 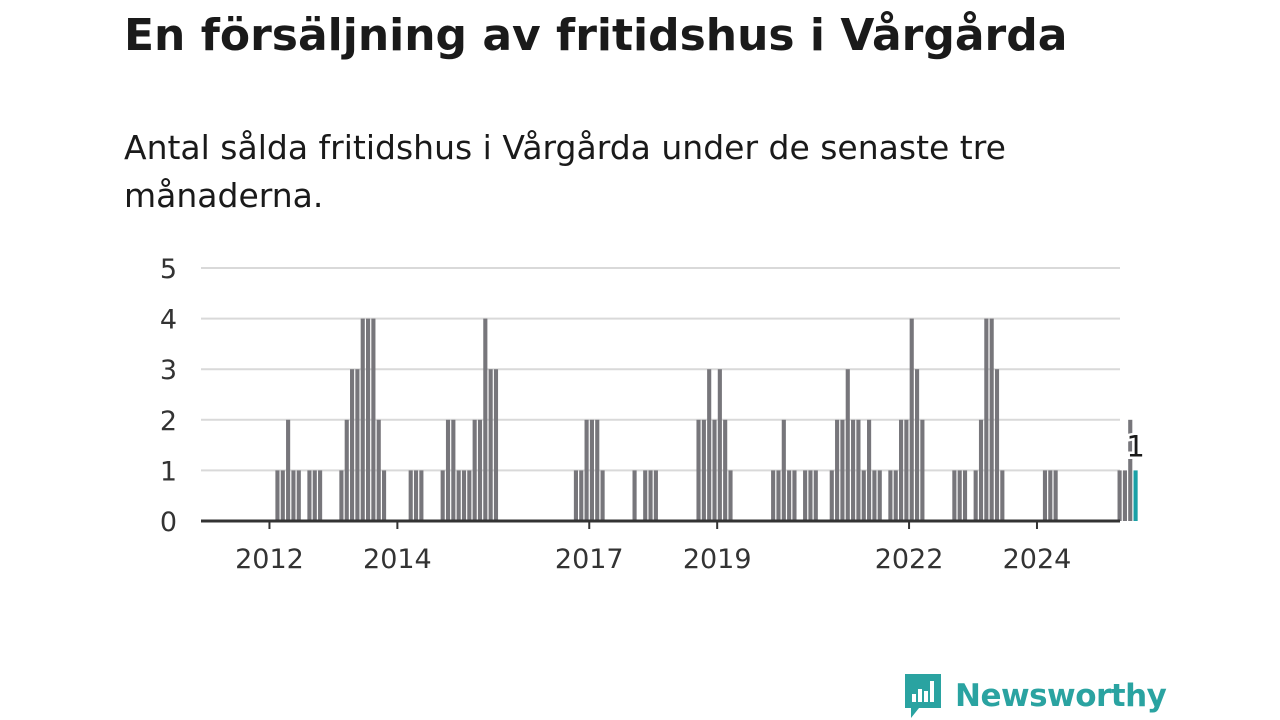 What do you see at coordinates (168, 396) in the screenshot?
I see `y-axis-ticks: 0 1 2 3 4 5` at bounding box center [168, 396].